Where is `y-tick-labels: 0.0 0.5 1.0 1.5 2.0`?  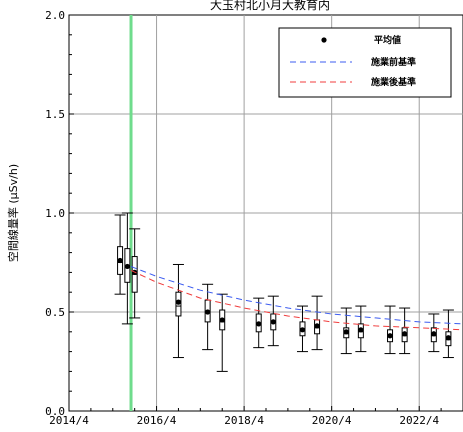
y-tick-labels: 0.0 0.5 1.0 1.5 2.0 is located at coordinates (55, 213).